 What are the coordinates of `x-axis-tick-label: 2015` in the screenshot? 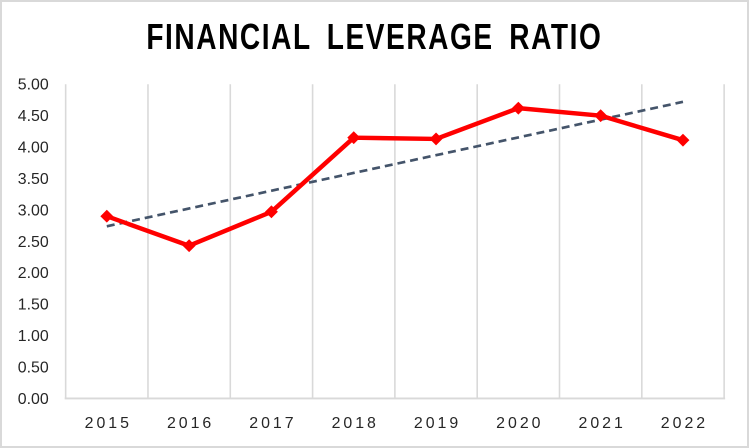 It's located at (108, 423).